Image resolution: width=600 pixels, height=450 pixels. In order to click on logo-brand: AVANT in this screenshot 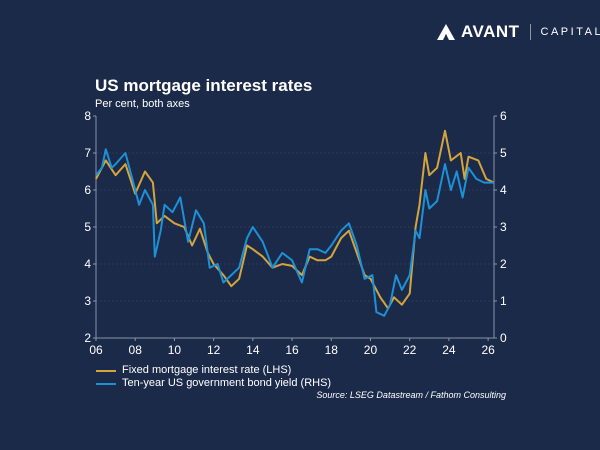, I will do `click(490, 31)`.